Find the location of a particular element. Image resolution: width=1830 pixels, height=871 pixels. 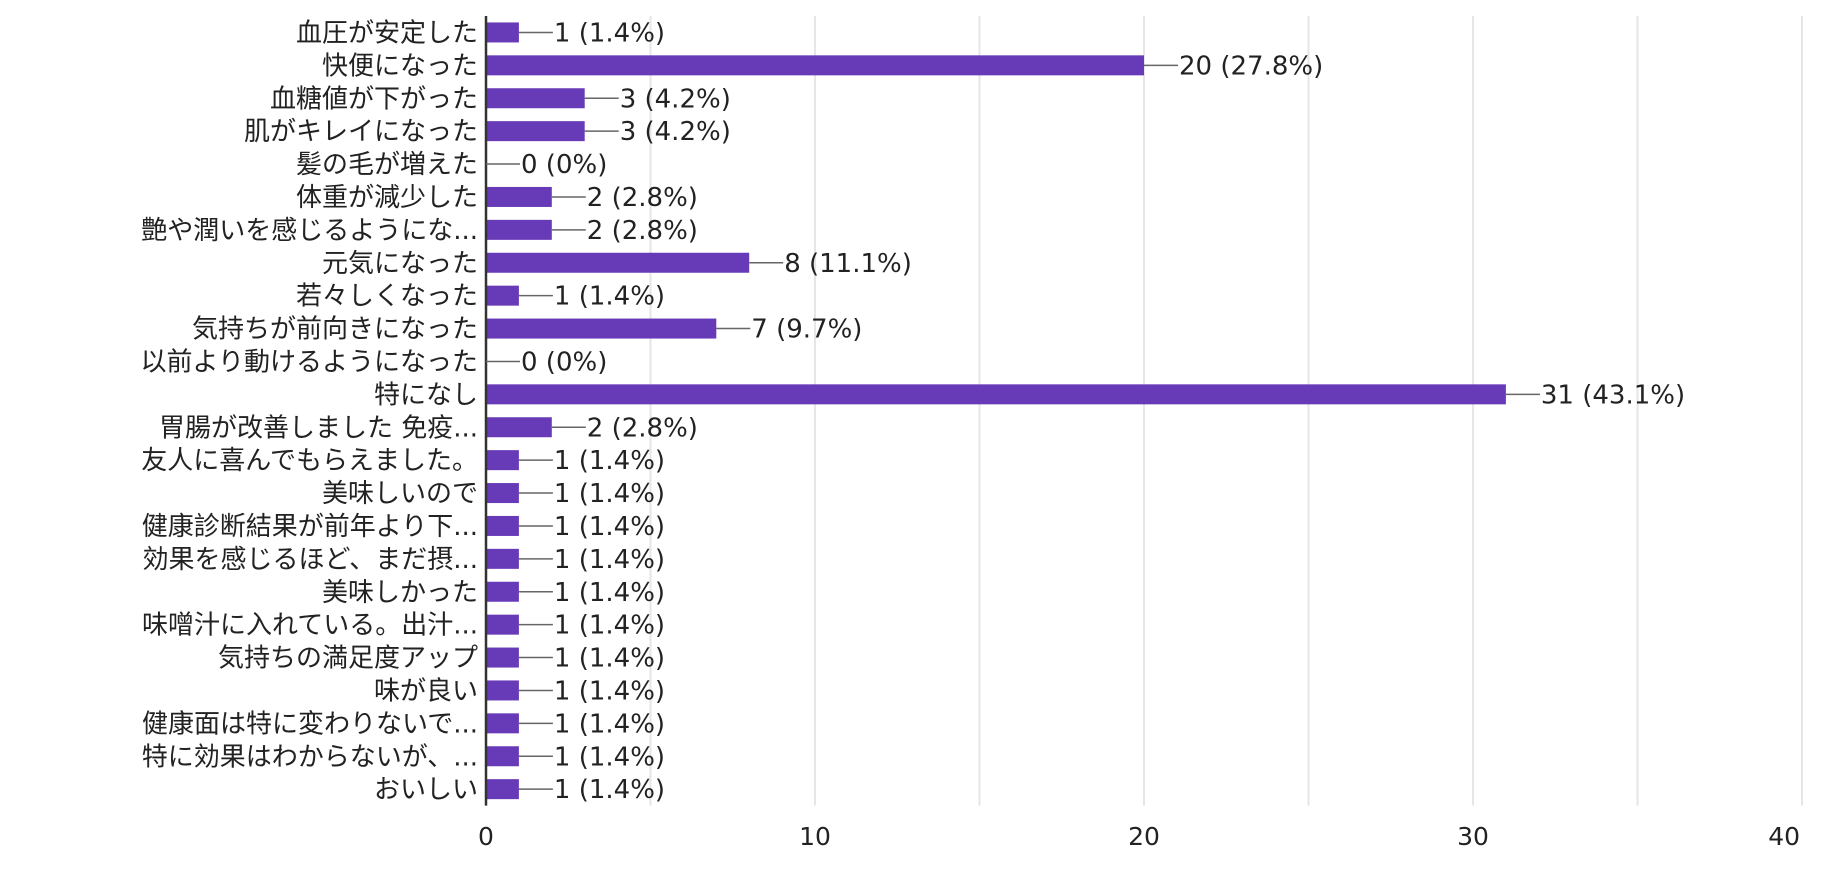

category-label: 以前より動けるようになった is located at coordinates (309, 362).